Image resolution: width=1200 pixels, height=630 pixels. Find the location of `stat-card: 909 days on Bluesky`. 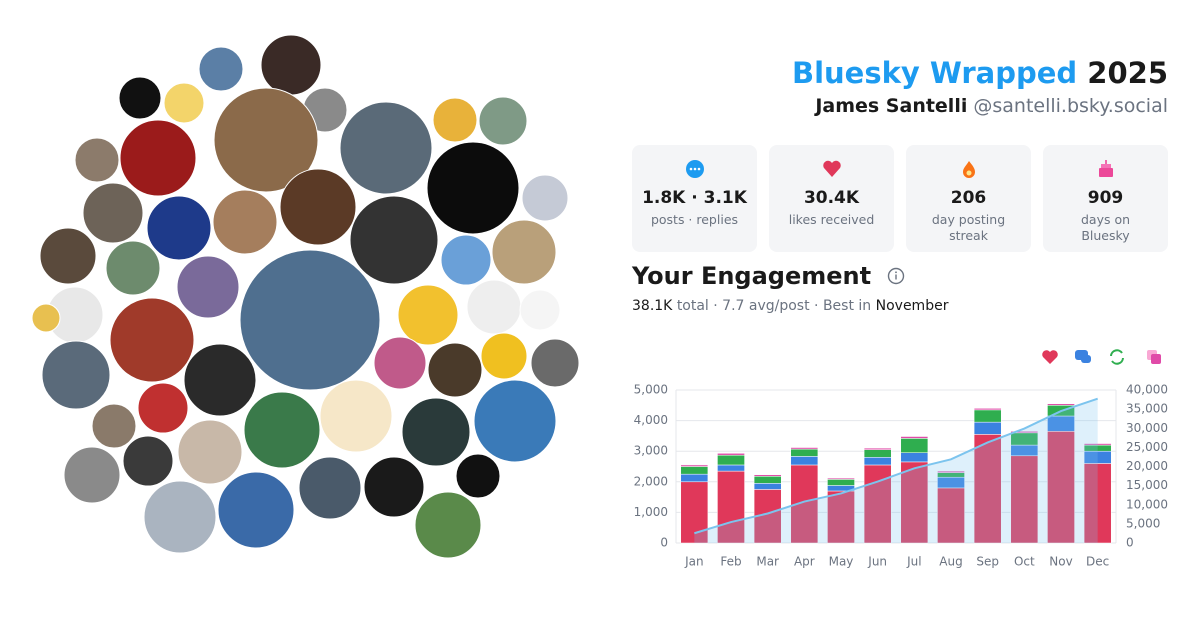

stat-card: 909 days on Bluesky is located at coordinates (1105, 198).